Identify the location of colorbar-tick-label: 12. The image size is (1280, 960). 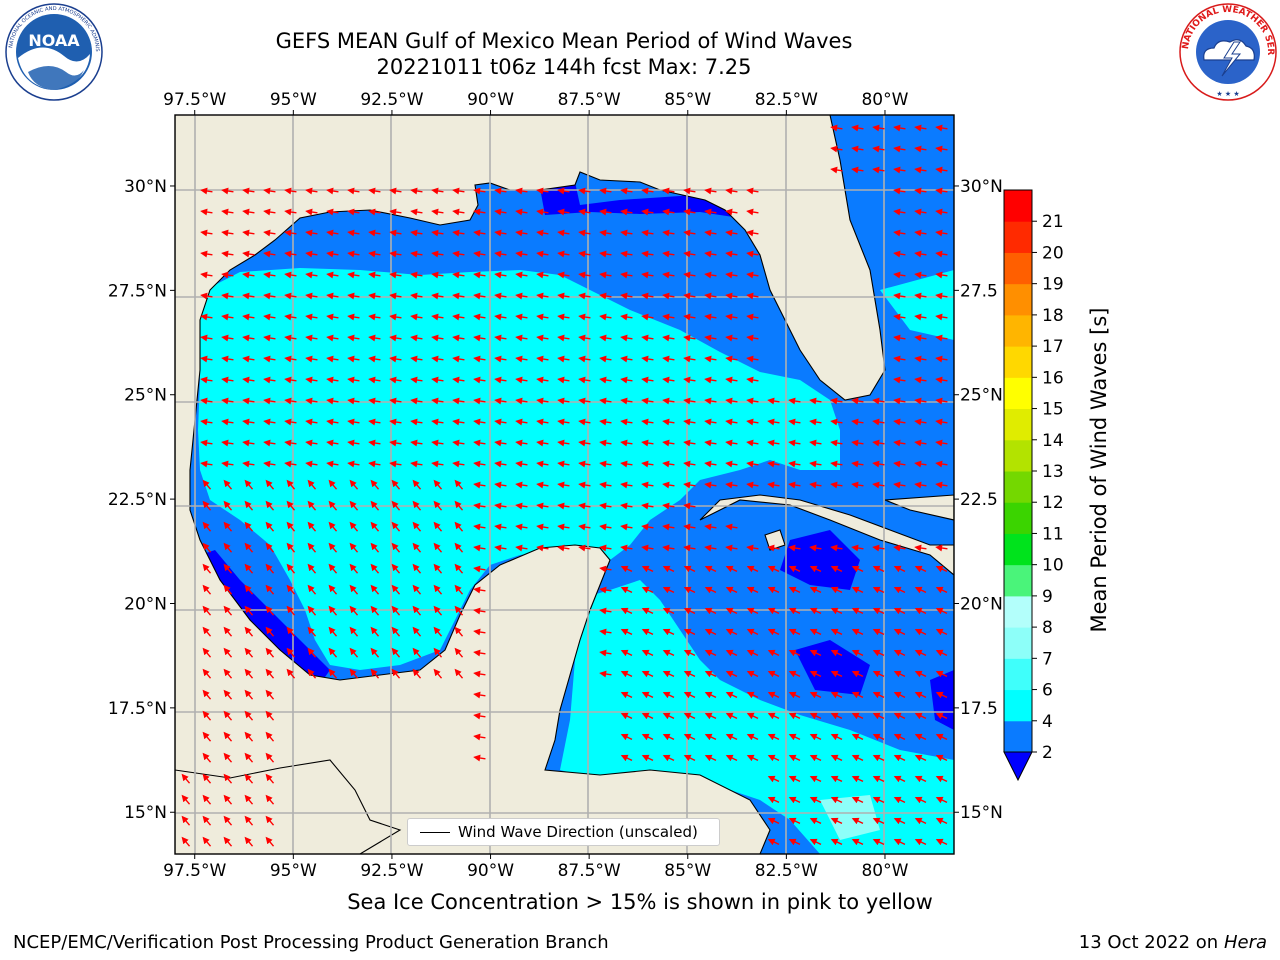
(1053, 503).